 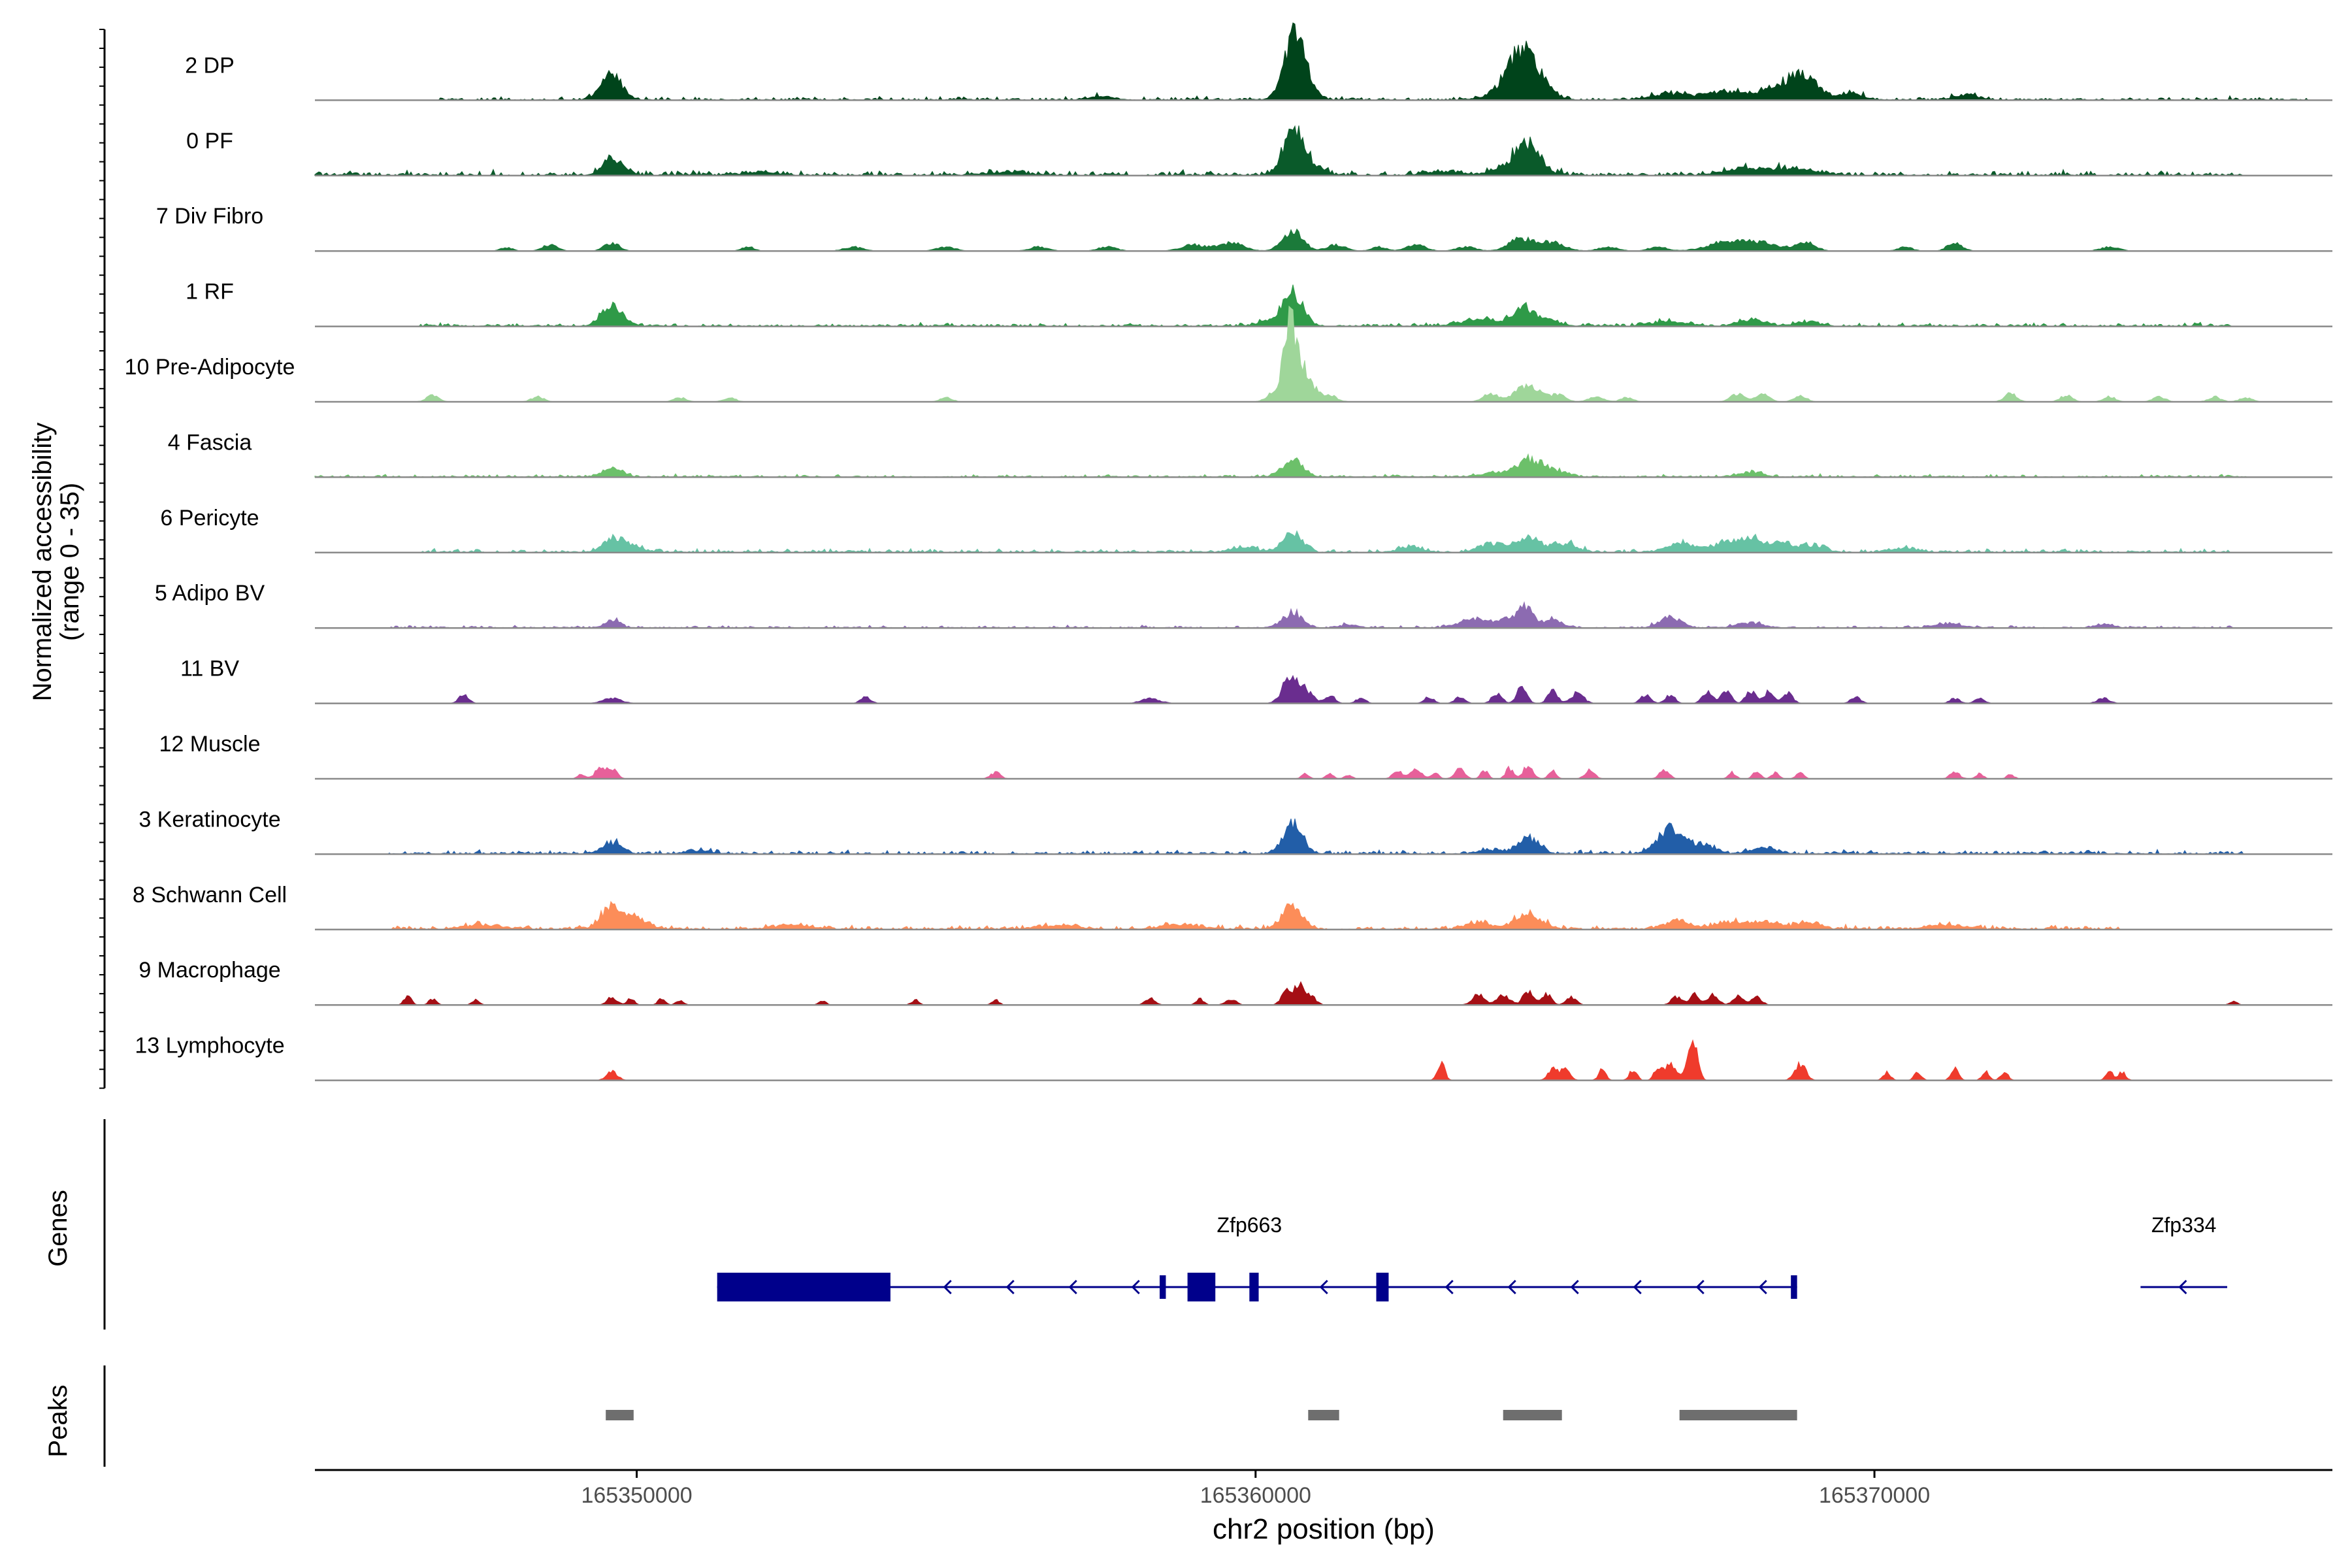 What do you see at coordinates (209, 669) in the screenshot?
I see `track-label: 11 BV` at bounding box center [209, 669].